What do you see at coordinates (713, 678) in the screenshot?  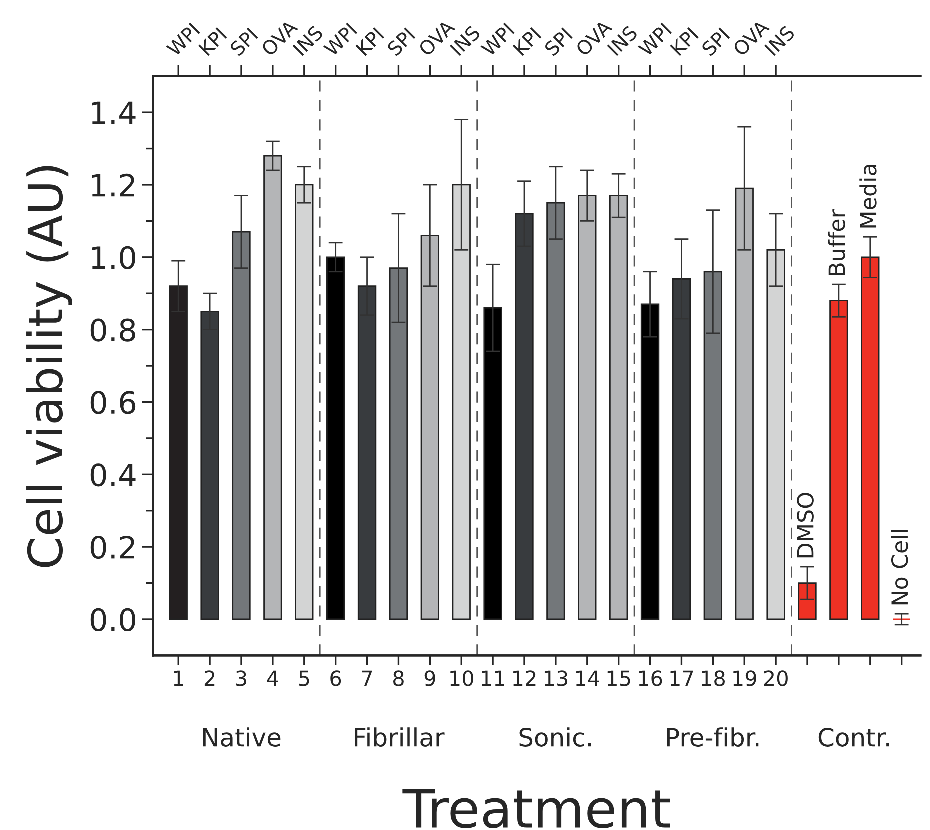 I see `x-tick-label: 18` at bounding box center [713, 678].